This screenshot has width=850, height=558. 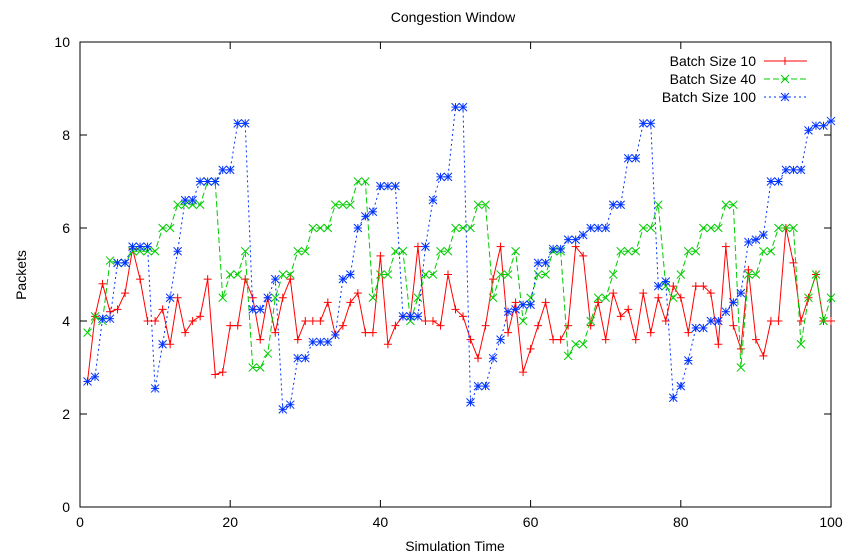 I want to click on x-tick-label: 100, so click(x=831, y=522).